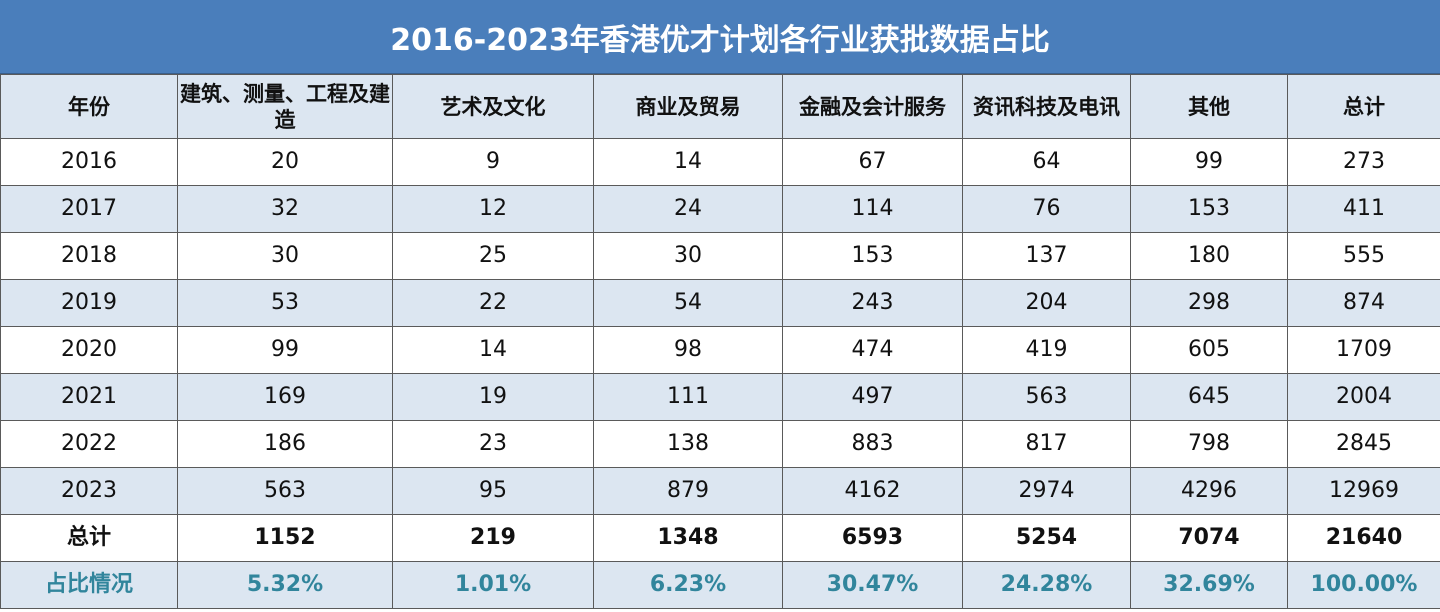 This screenshot has width=1440, height=612. What do you see at coordinates (1363, 491) in the screenshot?
I see `cell: 12969` at bounding box center [1363, 491].